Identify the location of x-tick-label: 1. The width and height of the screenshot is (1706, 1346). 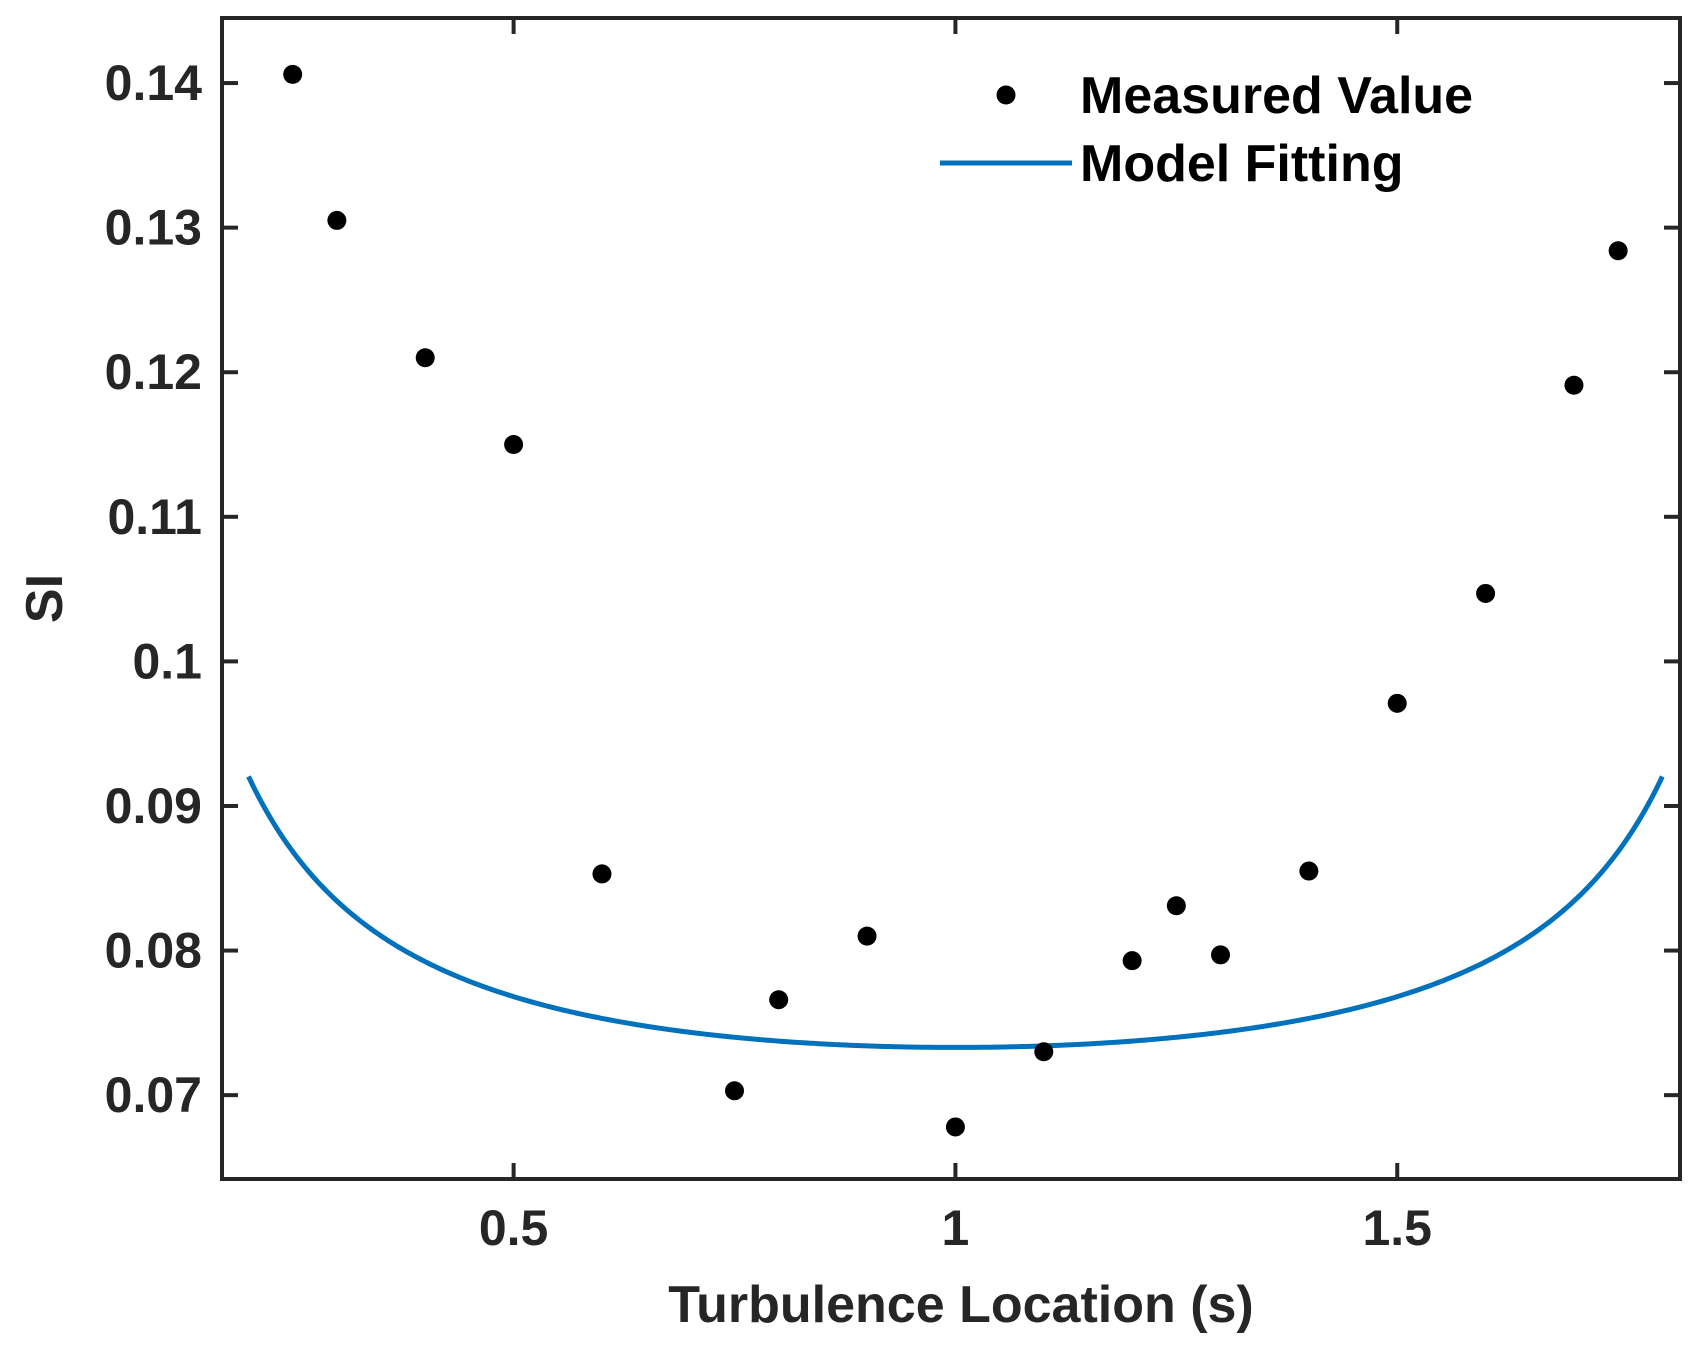
(956, 1228).